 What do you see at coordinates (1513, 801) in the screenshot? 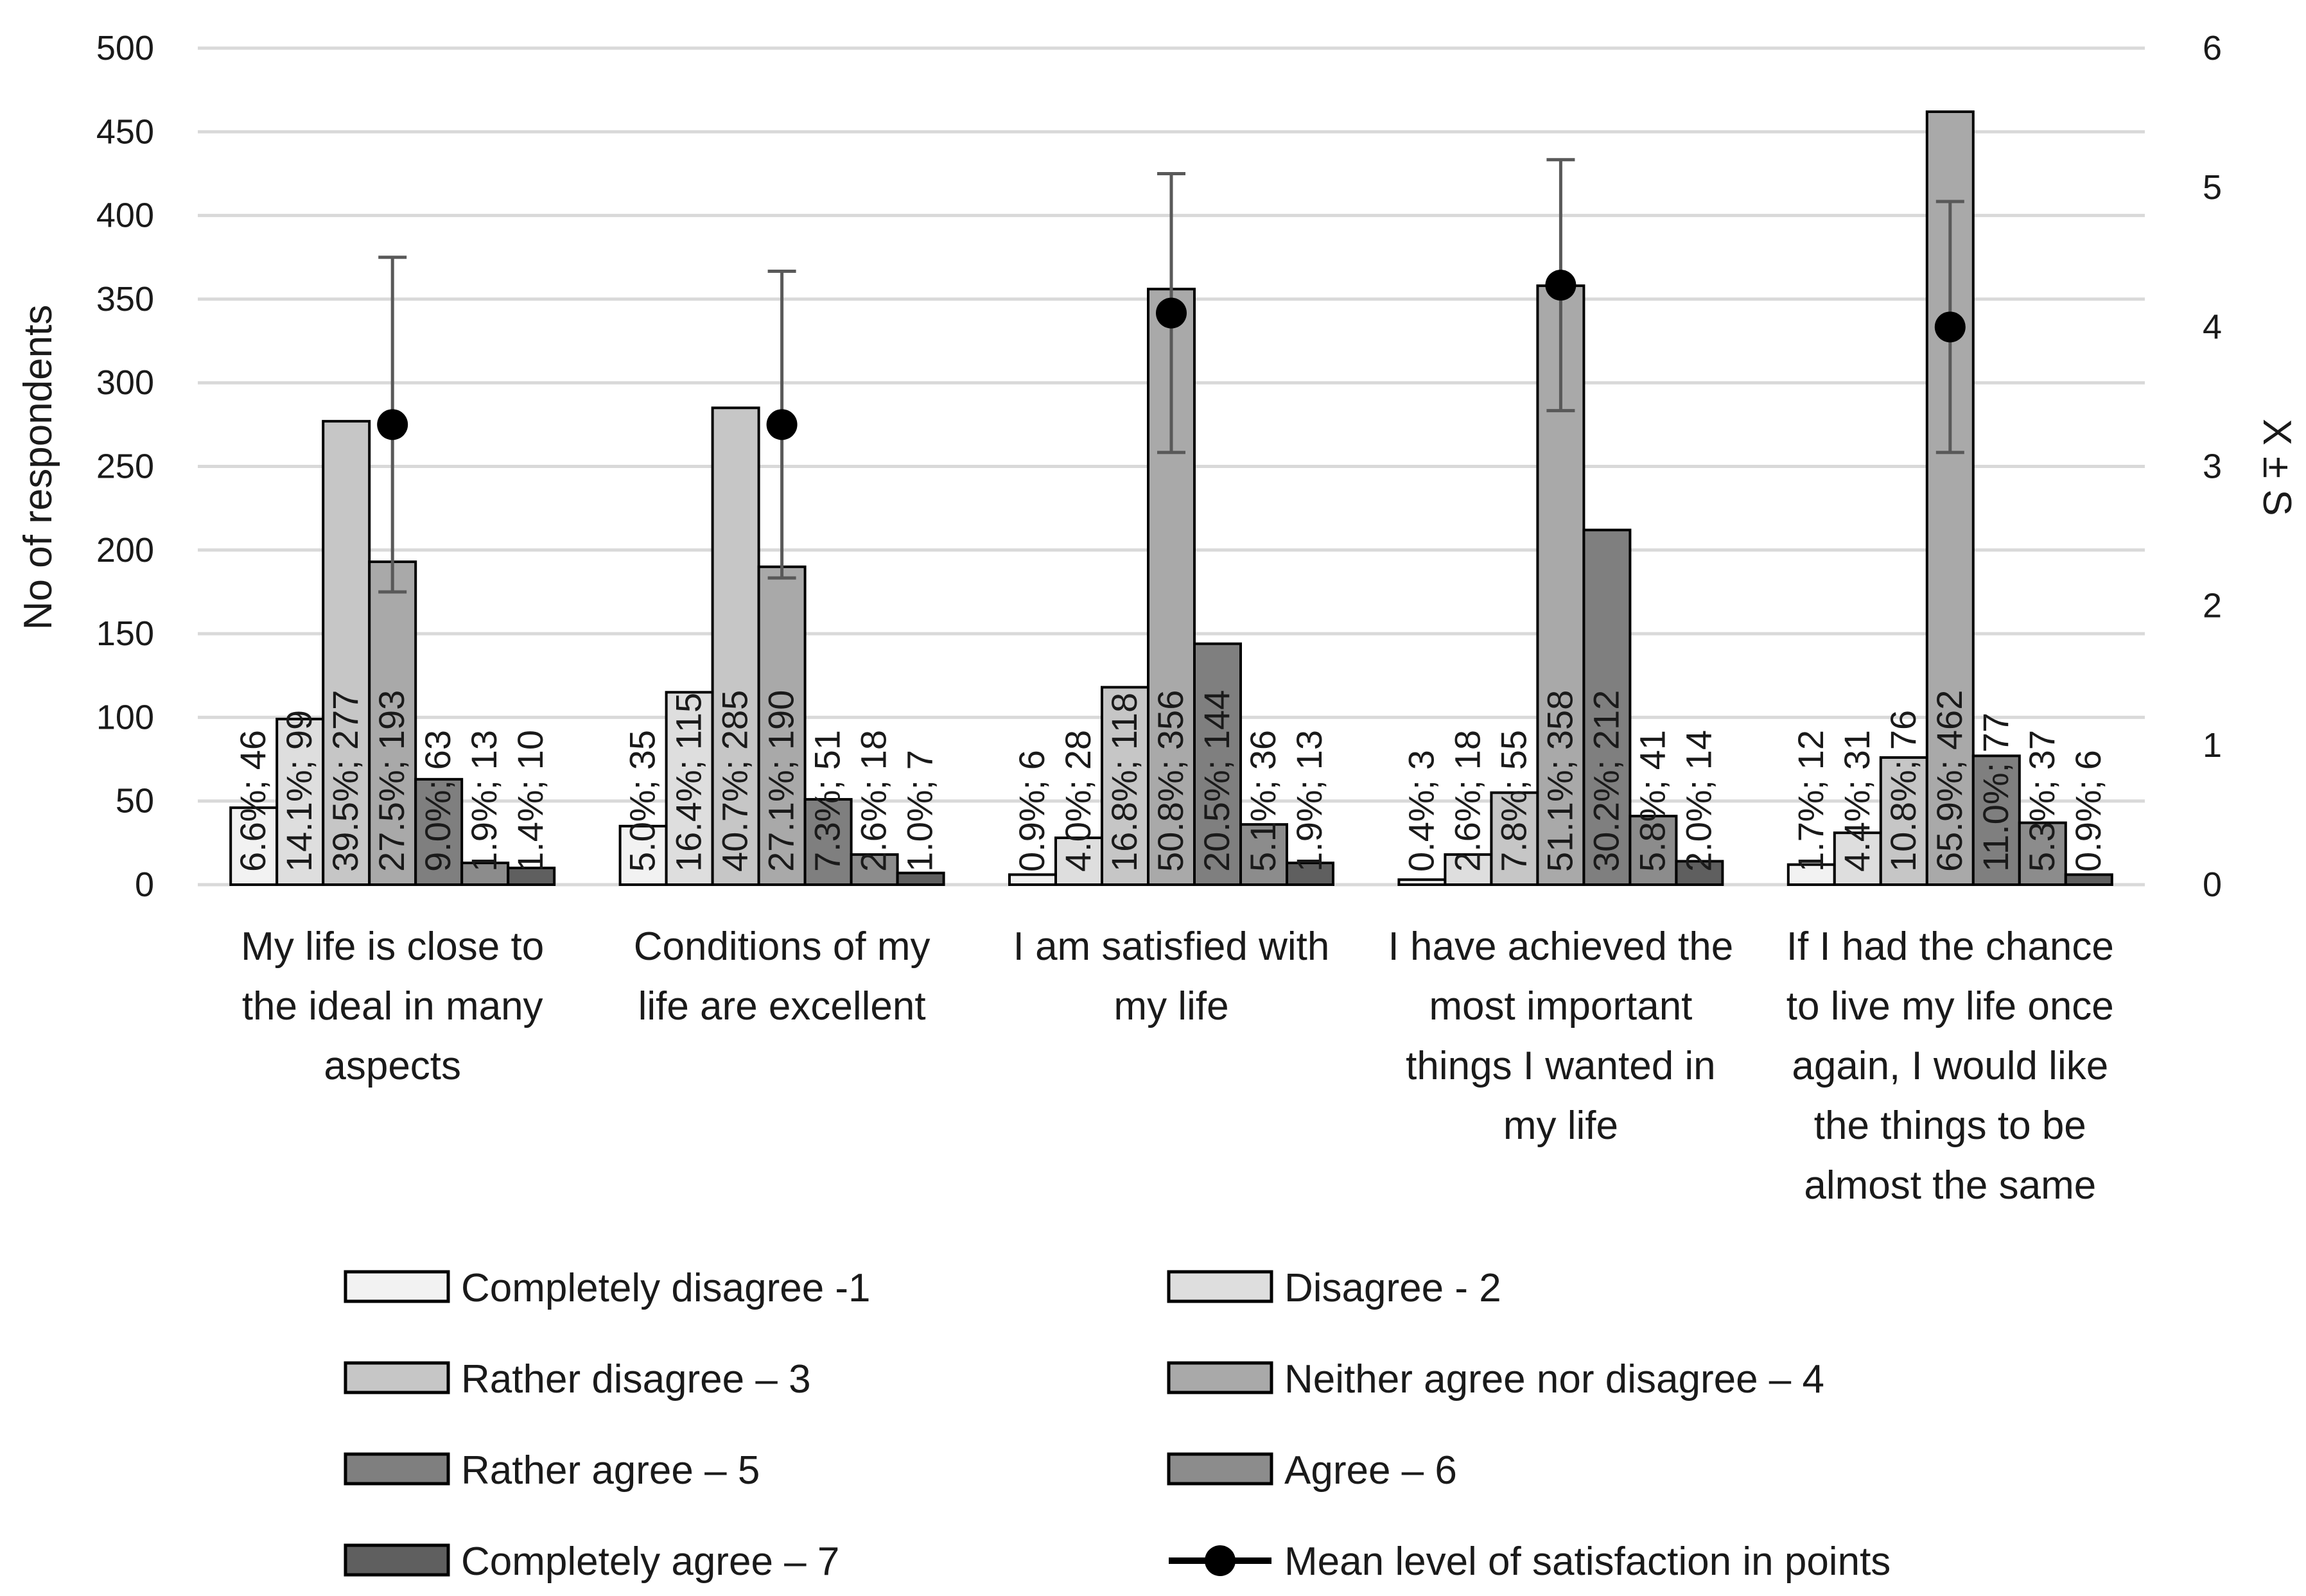
I see `data-label: 7.8%; 55` at bounding box center [1513, 801].